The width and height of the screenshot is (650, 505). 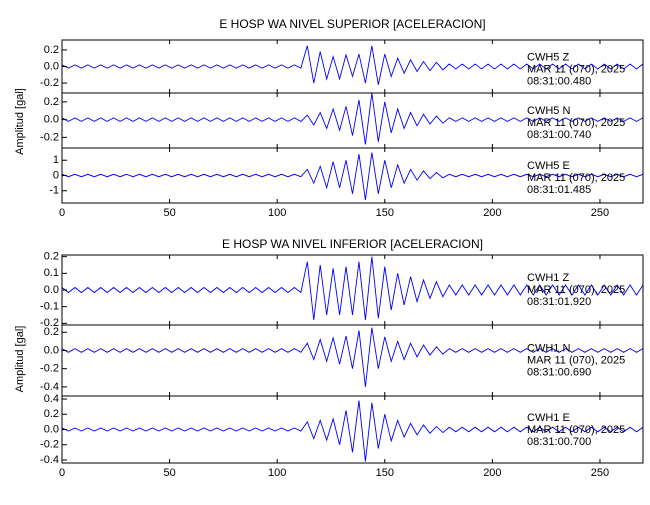 I want to click on y-tick-label: 0.4, so click(x=51, y=399).